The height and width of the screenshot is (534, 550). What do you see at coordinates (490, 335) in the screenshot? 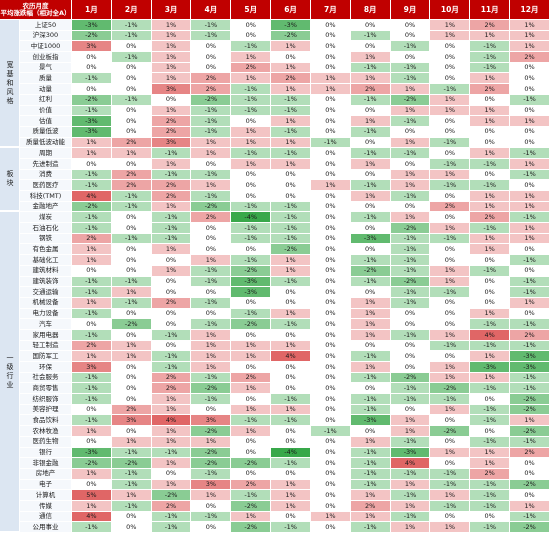
I see `value-cell: 4%` at bounding box center [490, 335].